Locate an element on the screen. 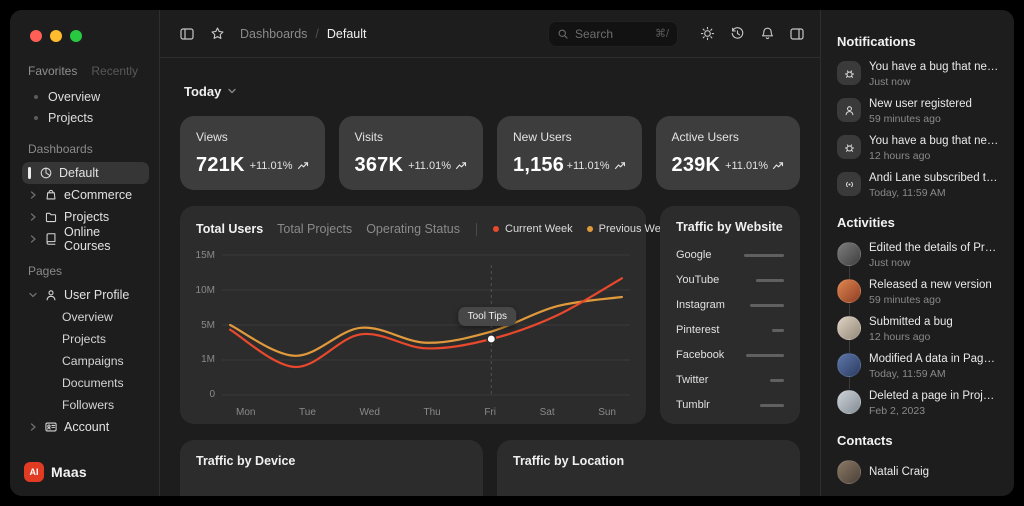 This screenshot has height=506, width=1024. window-zoom-button is located at coordinates (76, 36).